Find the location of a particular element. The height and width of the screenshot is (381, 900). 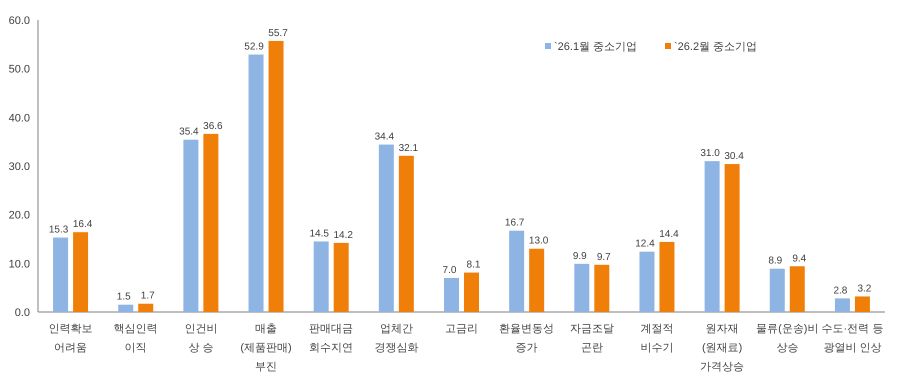

x-tick-label: 물류(운송)비 상승 is located at coordinates (787, 338).